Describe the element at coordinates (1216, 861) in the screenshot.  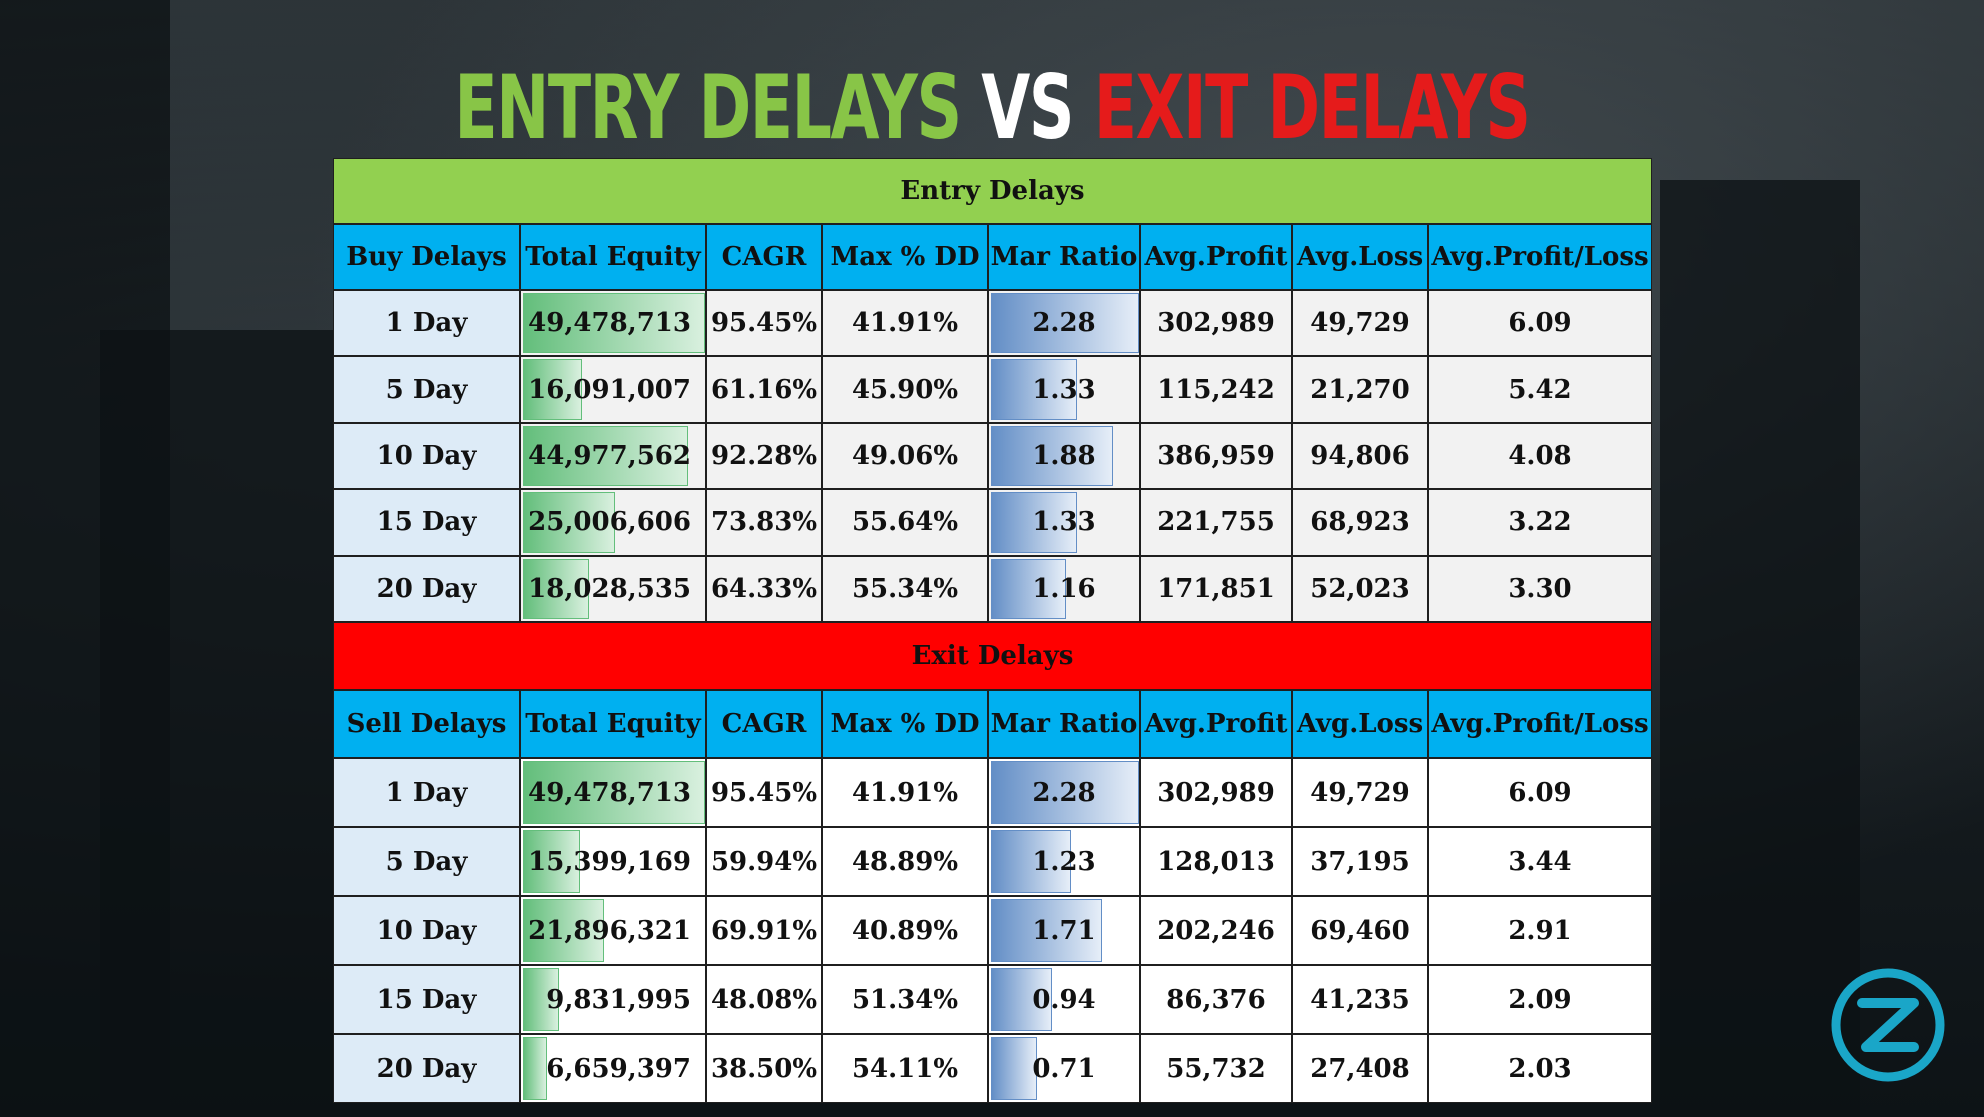
I see `exit-avg-profit-cell: 128,013` at that location.